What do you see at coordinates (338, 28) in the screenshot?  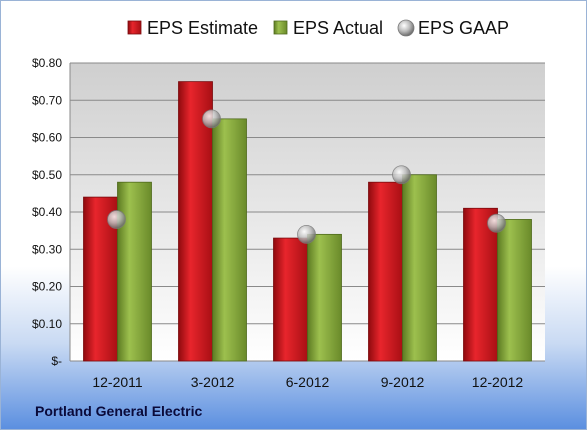 I see `legend-label: EPS Actual` at bounding box center [338, 28].